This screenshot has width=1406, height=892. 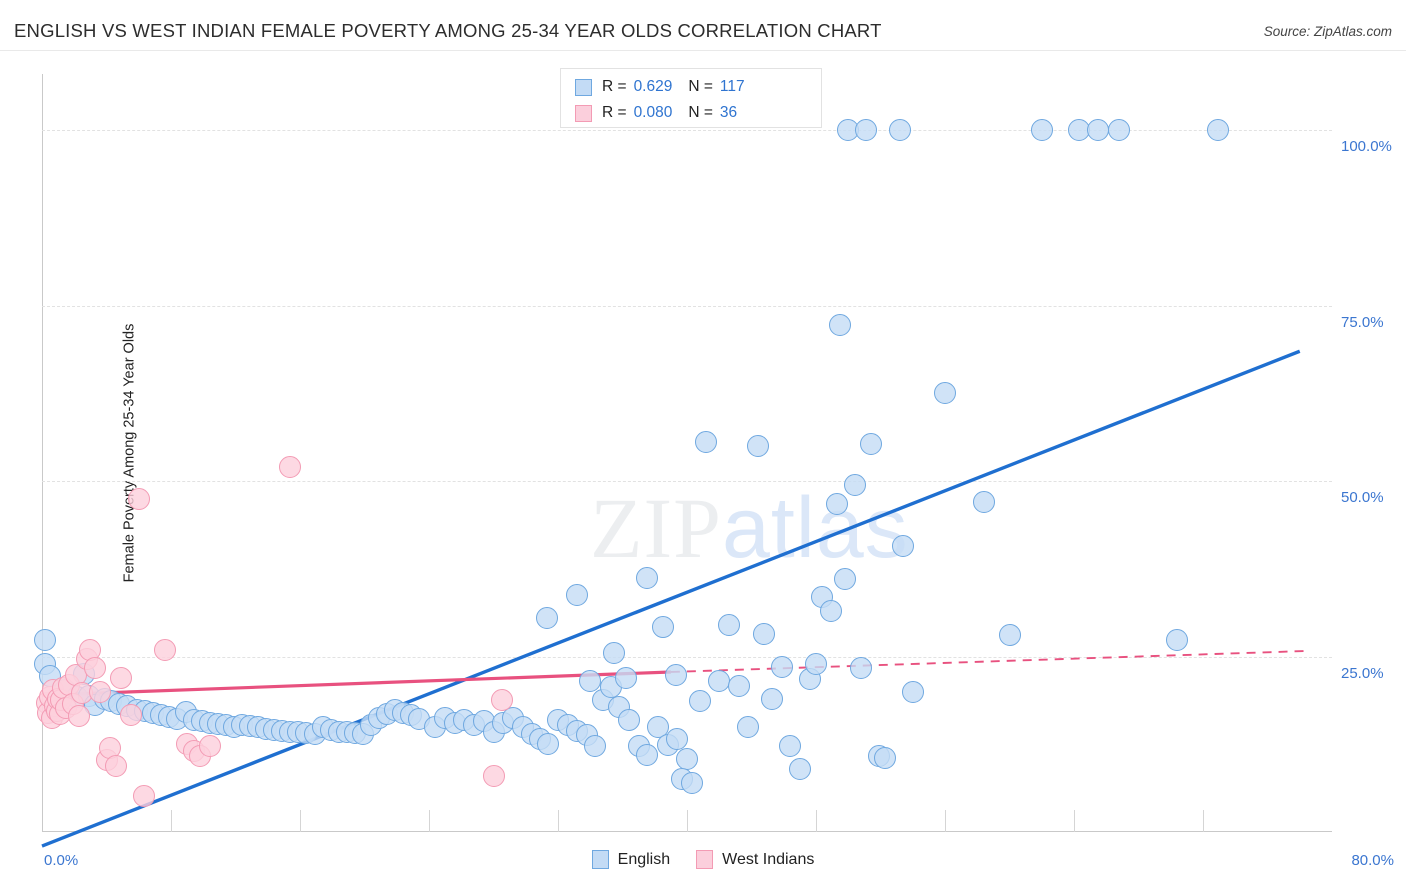 What do you see at coordinates (644, 859) in the screenshot?
I see `legend-label-english: English` at bounding box center [644, 859].